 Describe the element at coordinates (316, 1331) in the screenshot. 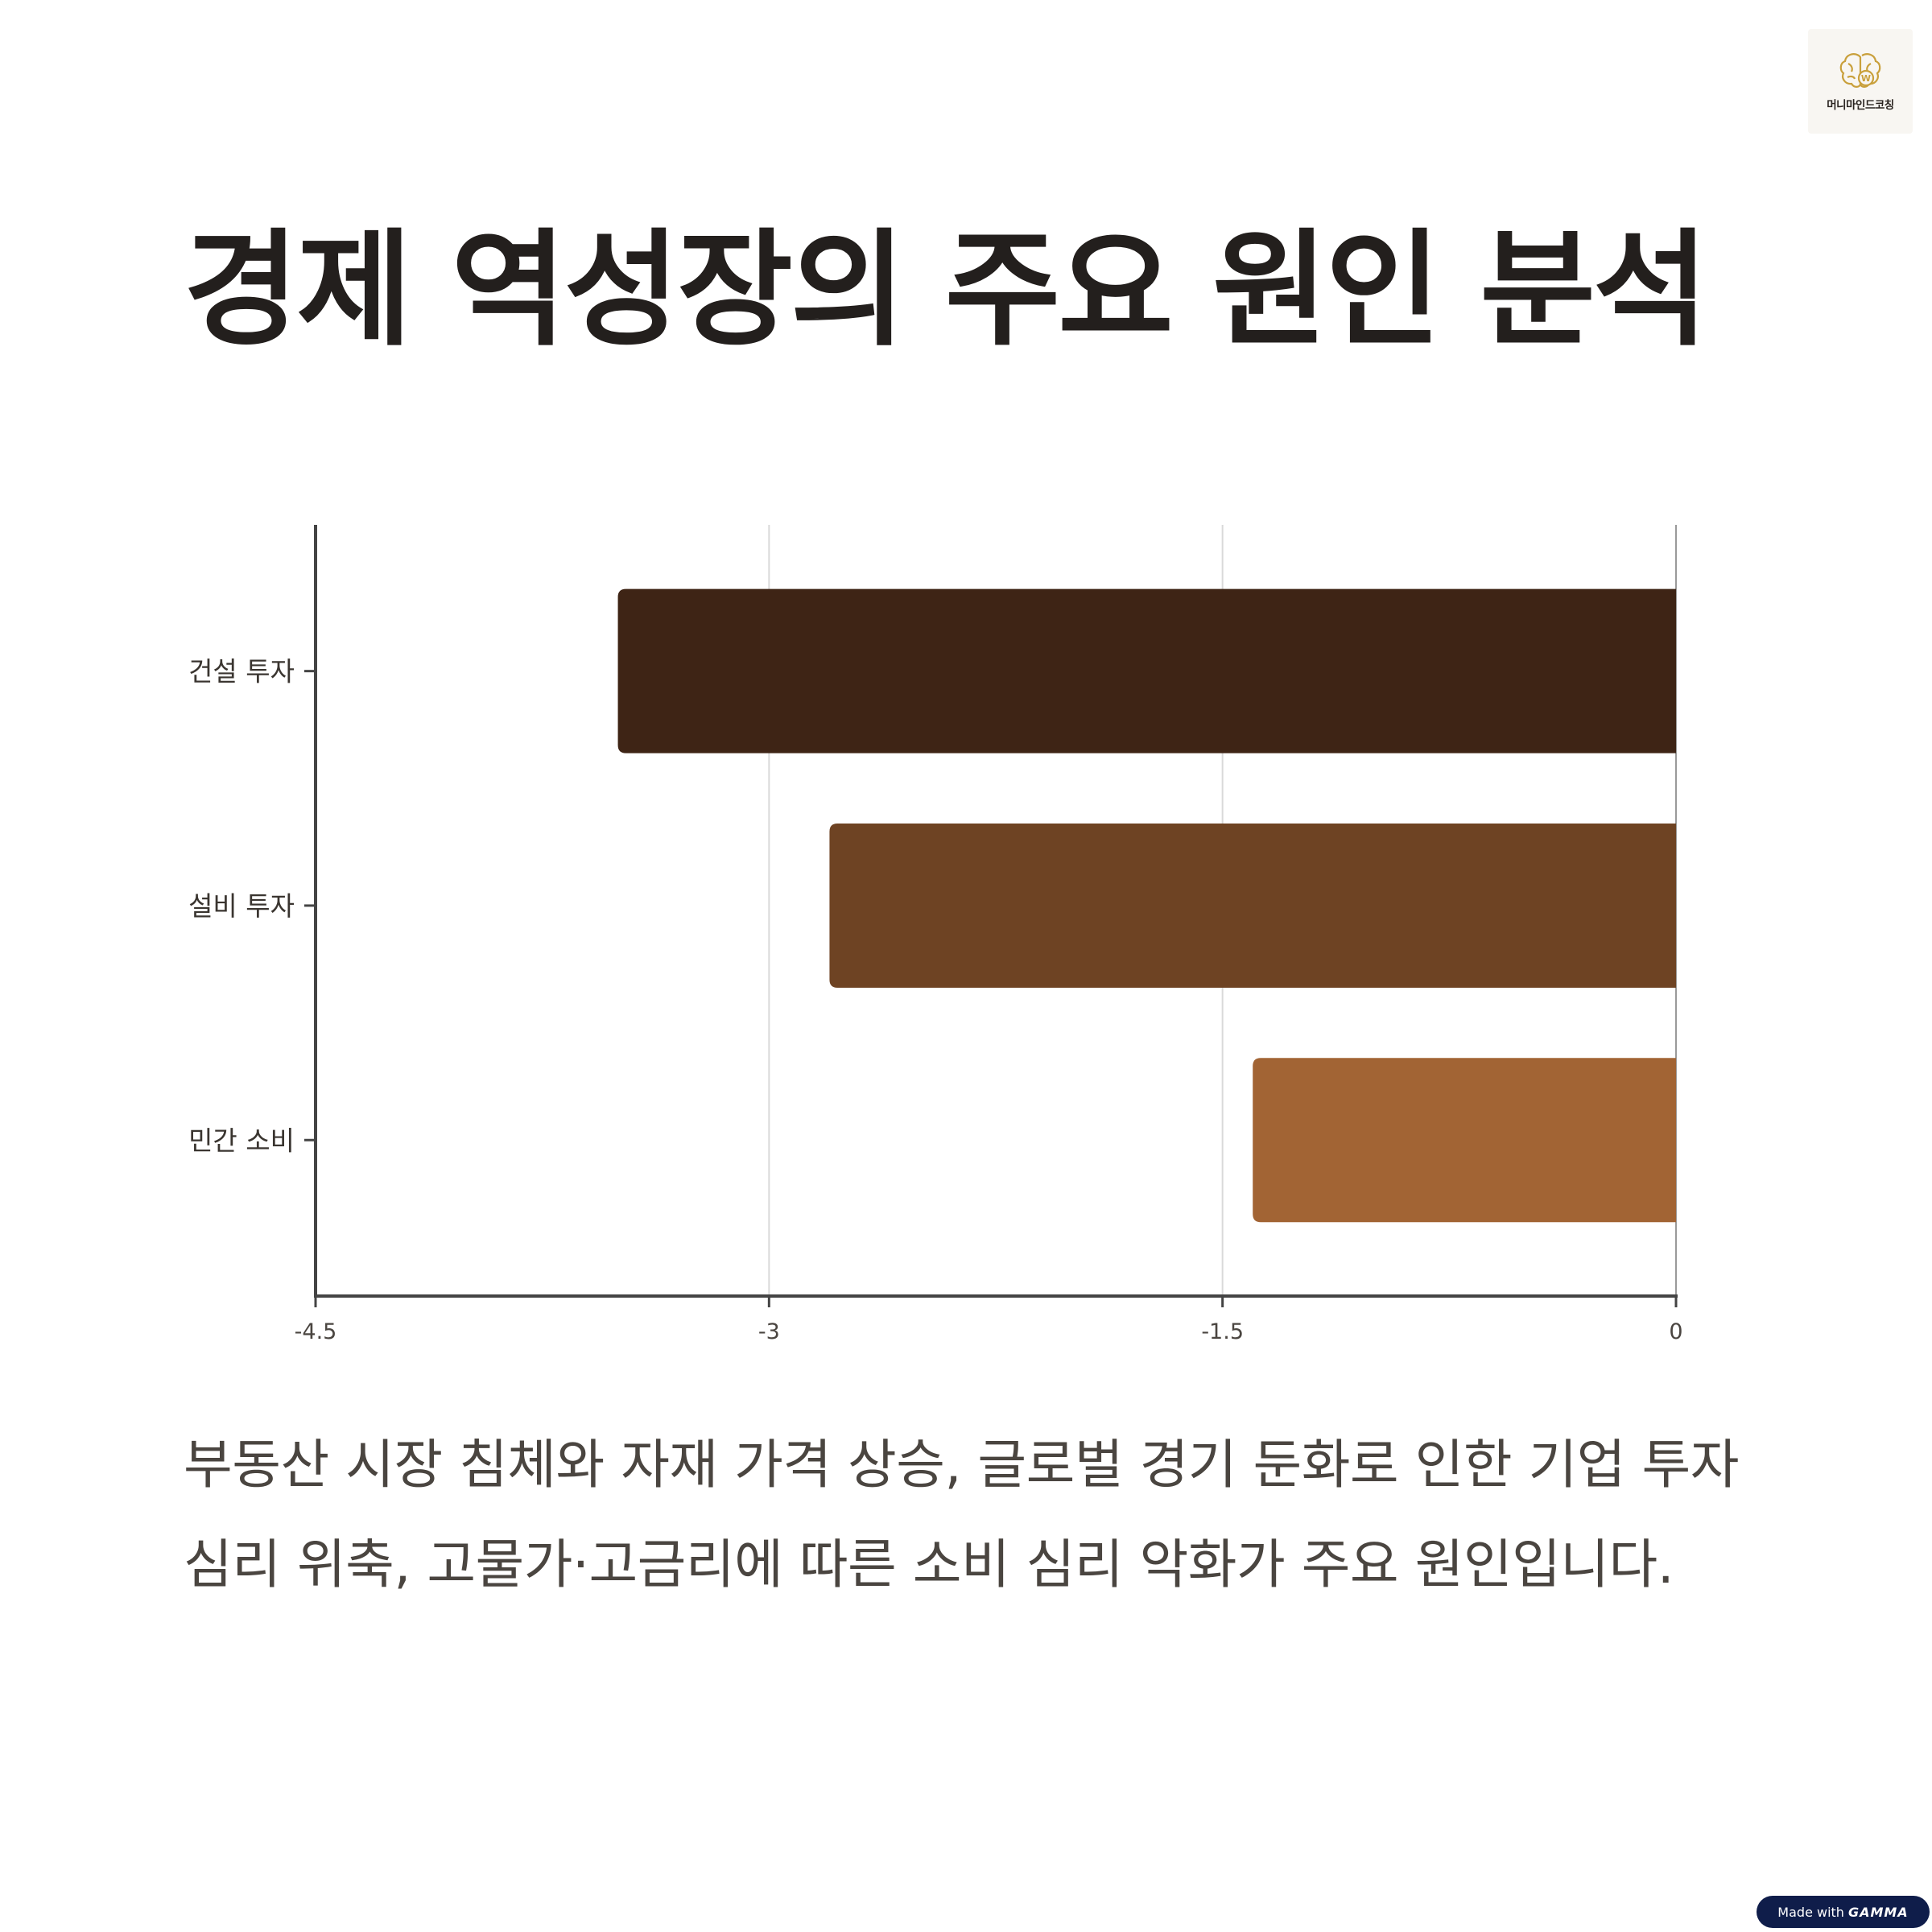

I see `x-tick-label: -4.5` at that location.